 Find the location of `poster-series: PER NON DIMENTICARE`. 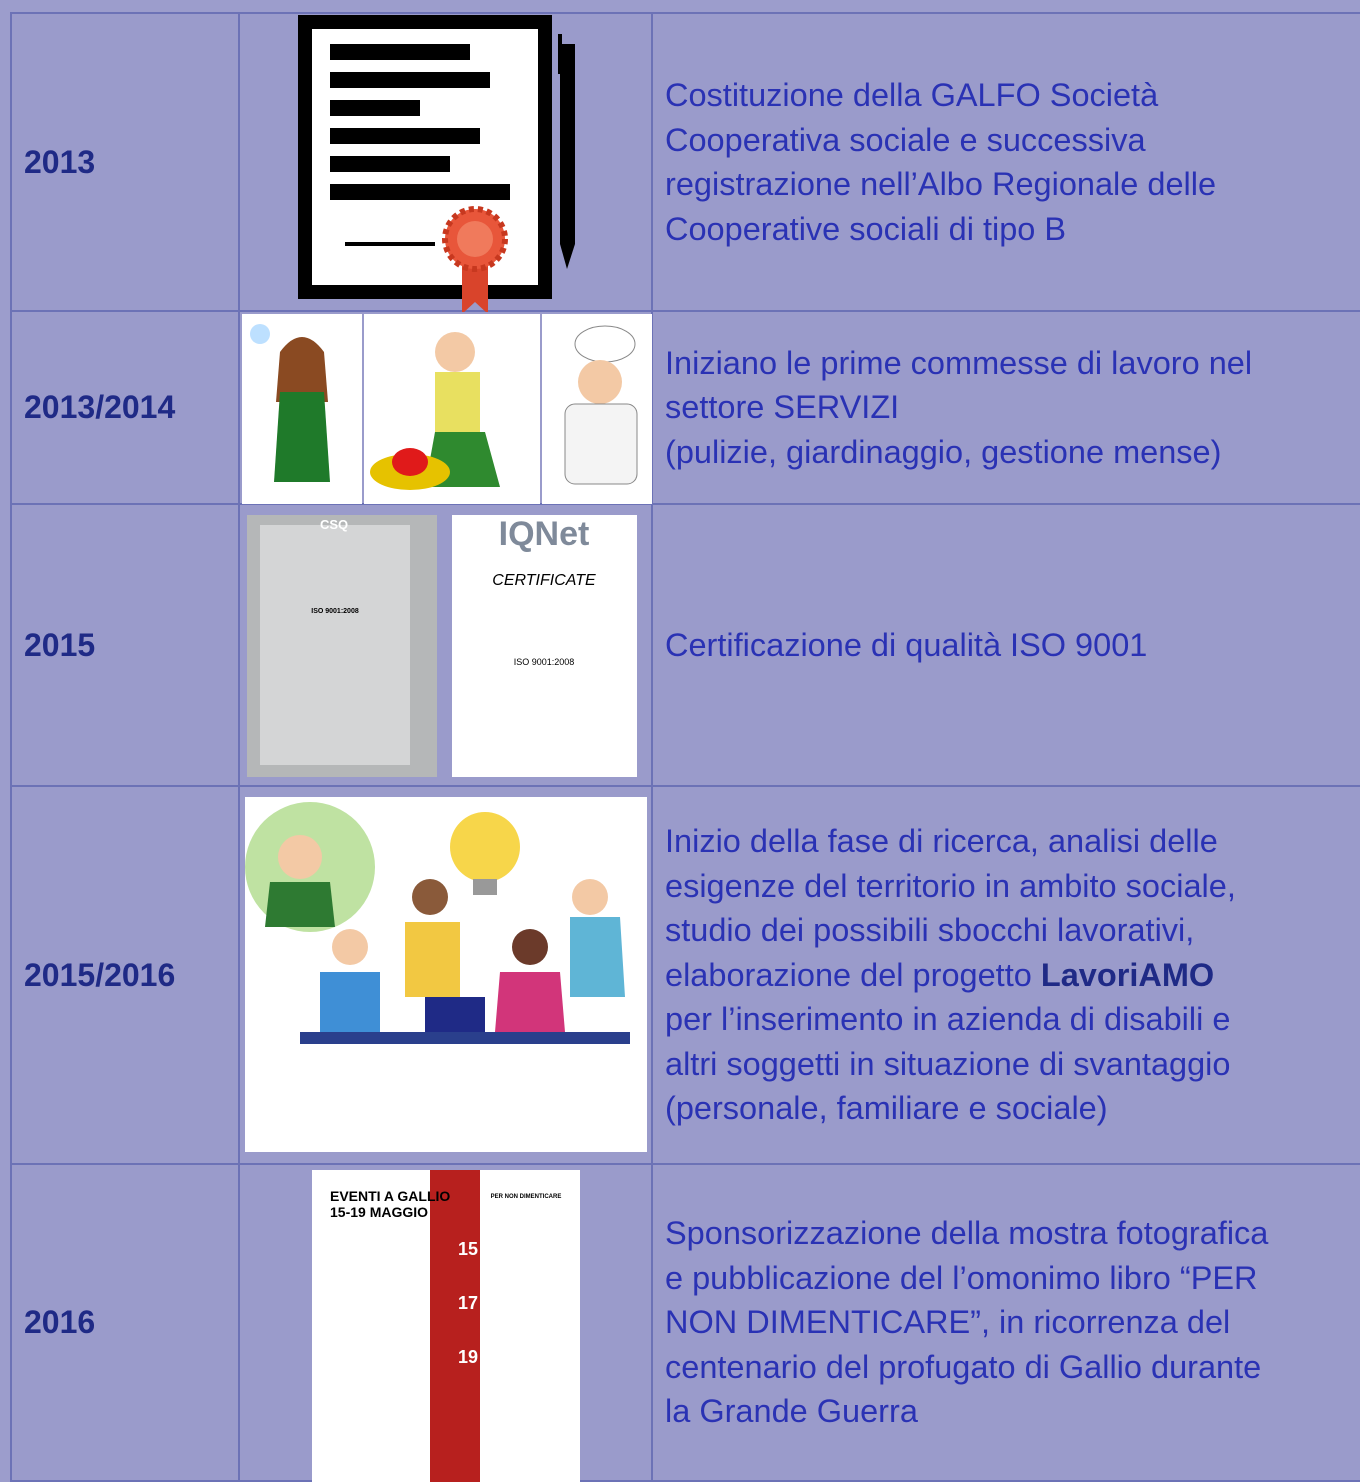

poster-series: PER NON DIMENTICARE is located at coordinates (526, 1197).